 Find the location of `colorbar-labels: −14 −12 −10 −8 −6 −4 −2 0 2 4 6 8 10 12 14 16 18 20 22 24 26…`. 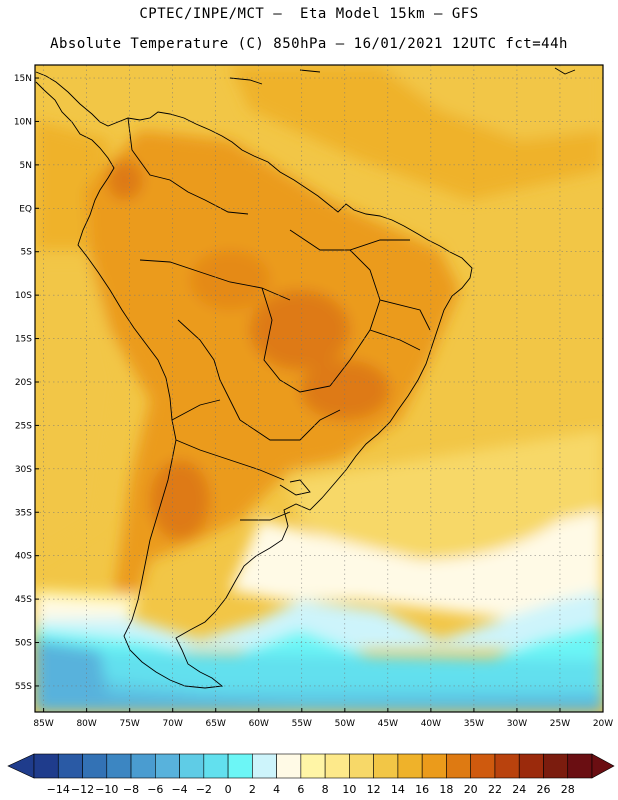

colorbar-labels: −14 −12 −10 −8 −6 −4 −2 0 2 4 6 8 10 12 14 16 18 20 22 24 26… is located at coordinates (311, 789).